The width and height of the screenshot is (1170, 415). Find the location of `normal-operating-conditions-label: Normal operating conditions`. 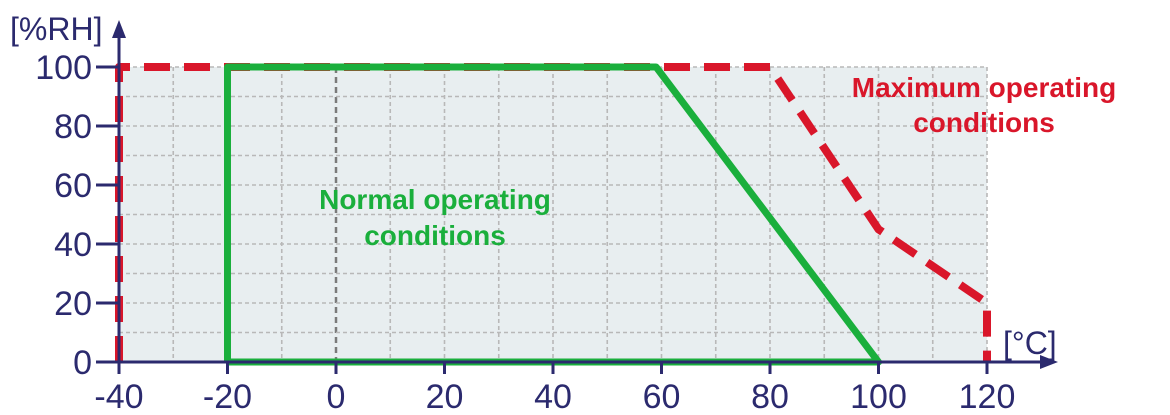

normal-operating-conditions-label: Normal operating conditions is located at coordinates (435, 217).